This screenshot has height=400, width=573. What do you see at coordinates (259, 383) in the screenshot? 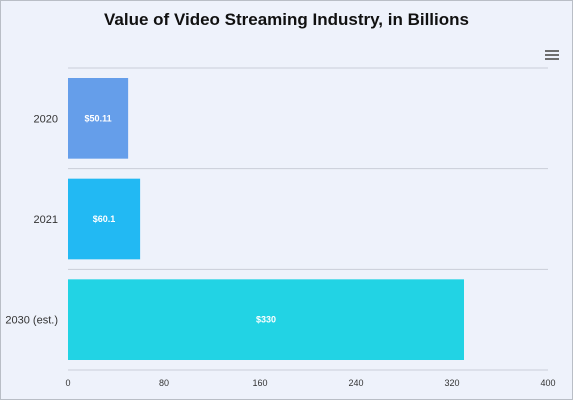
I see `x-tick-label: 160` at bounding box center [259, 383].